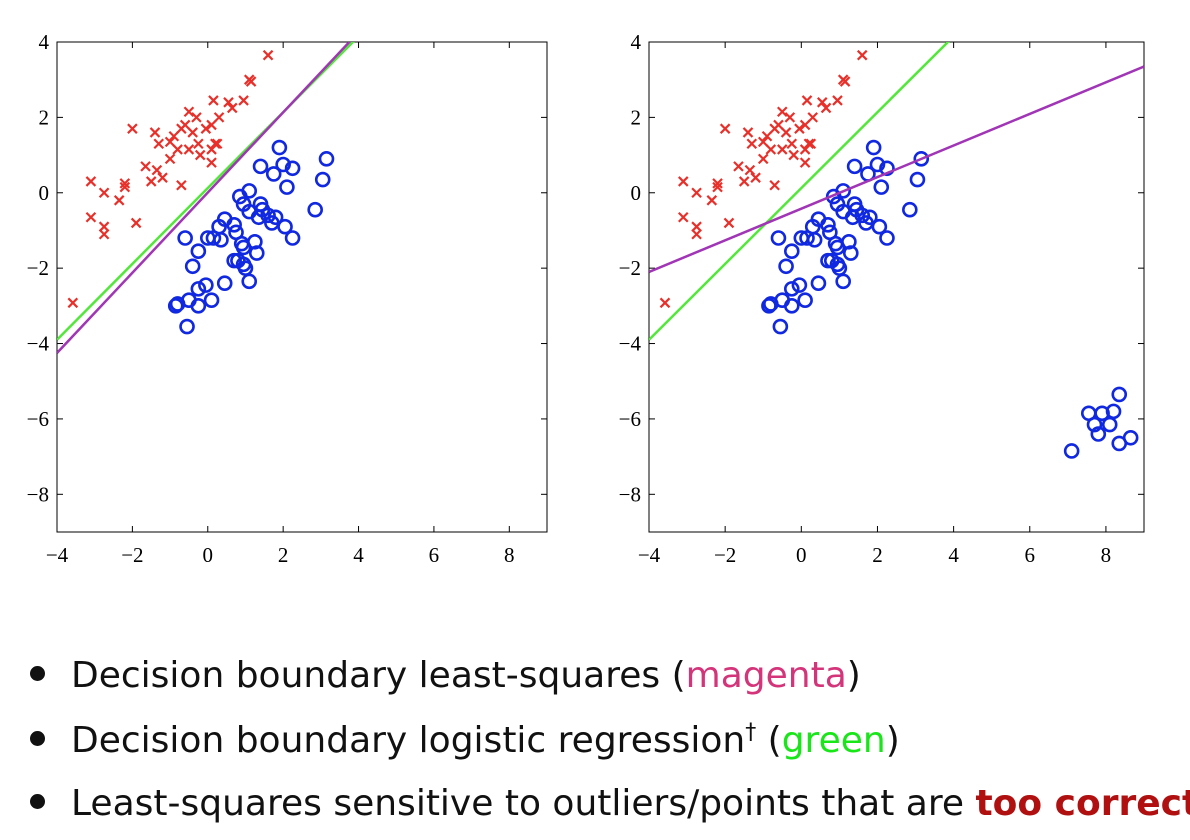 The width and height of the screenshot is (1190, 840). What do you see at coordinates (509, 555) in the screenshot?
I see `x-tick-label: 8` at bounding box center [509, 555].